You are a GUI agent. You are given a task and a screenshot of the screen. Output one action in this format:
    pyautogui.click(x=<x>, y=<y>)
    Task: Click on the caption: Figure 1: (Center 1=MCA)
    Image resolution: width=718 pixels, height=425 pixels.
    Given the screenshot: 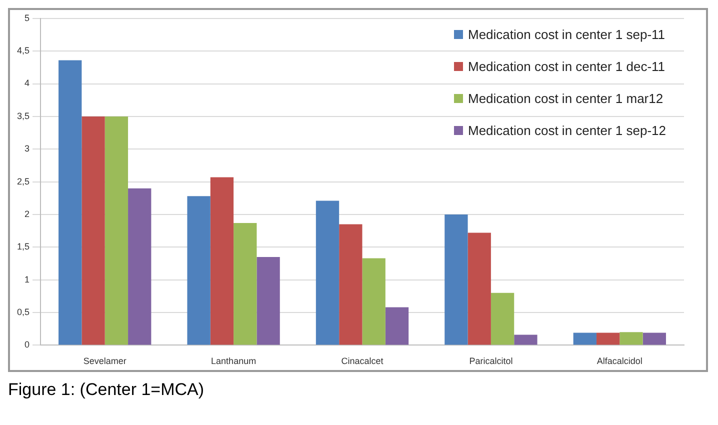 What is the action you would take?
    pyautogui.click(x=107, y=390)
    